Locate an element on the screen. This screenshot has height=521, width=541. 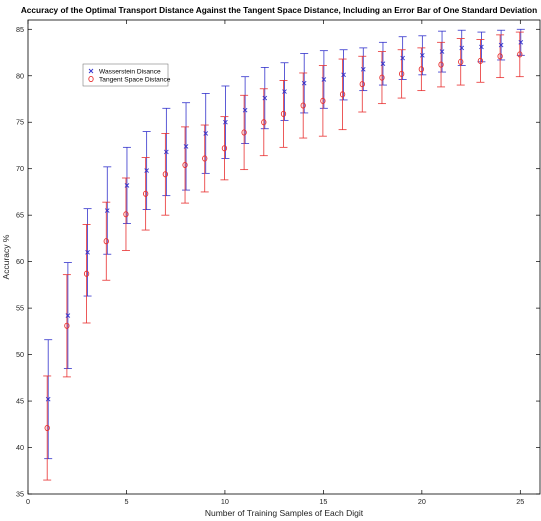
y-tick-label: 50 is located at coordinates (20, 354).